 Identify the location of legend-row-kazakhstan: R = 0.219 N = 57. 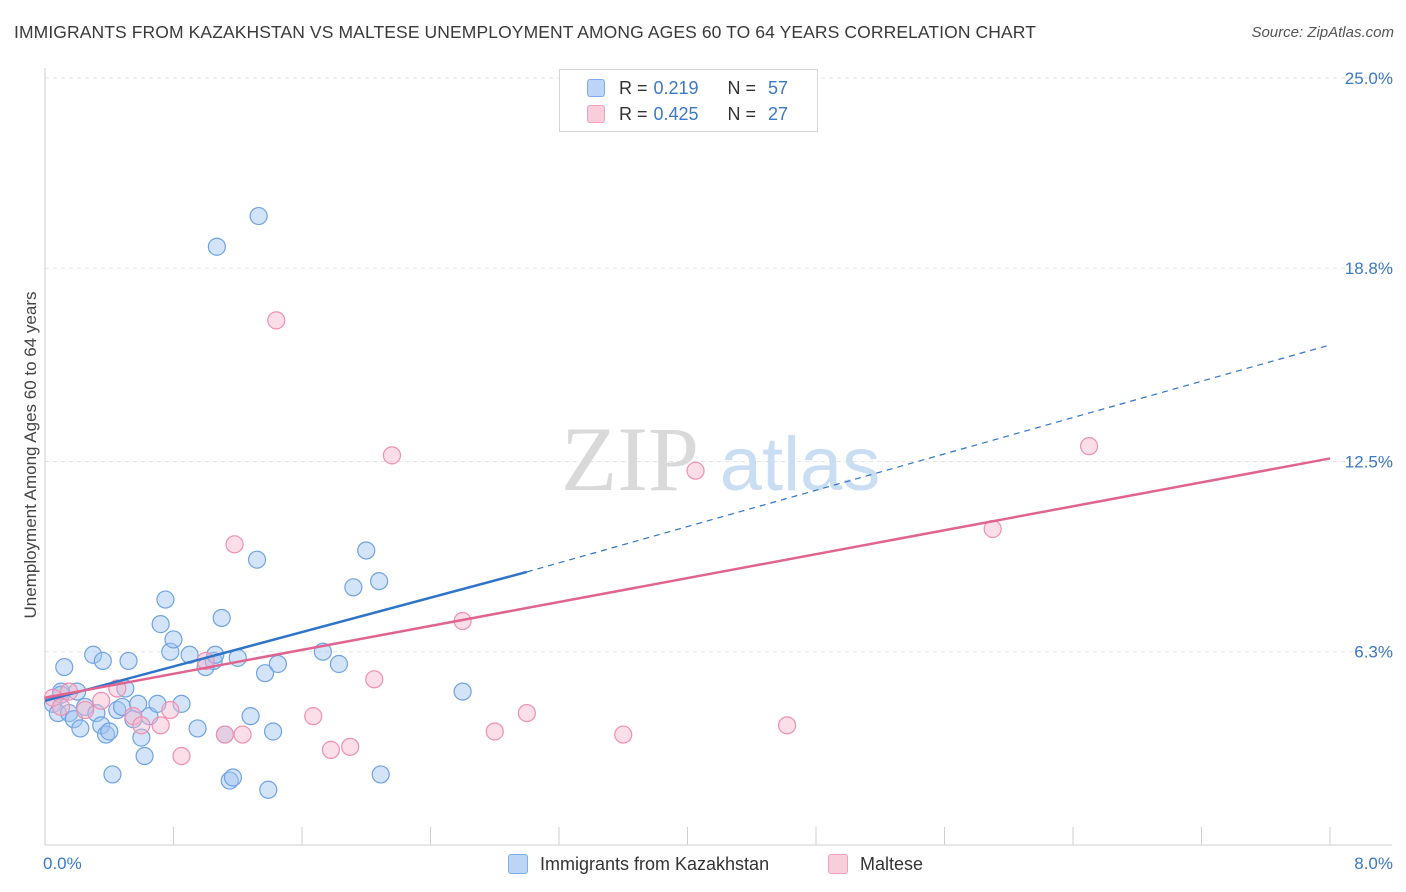
(687, 88).